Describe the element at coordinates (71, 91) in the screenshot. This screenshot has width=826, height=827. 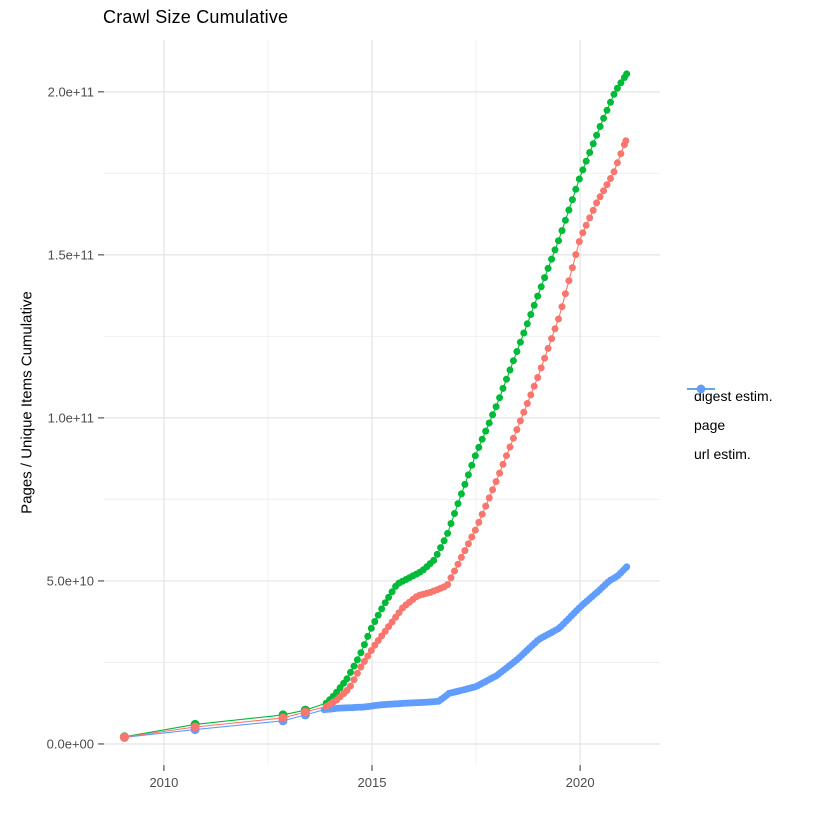
I see `y-tick-label: 2.0e+11` at that location.